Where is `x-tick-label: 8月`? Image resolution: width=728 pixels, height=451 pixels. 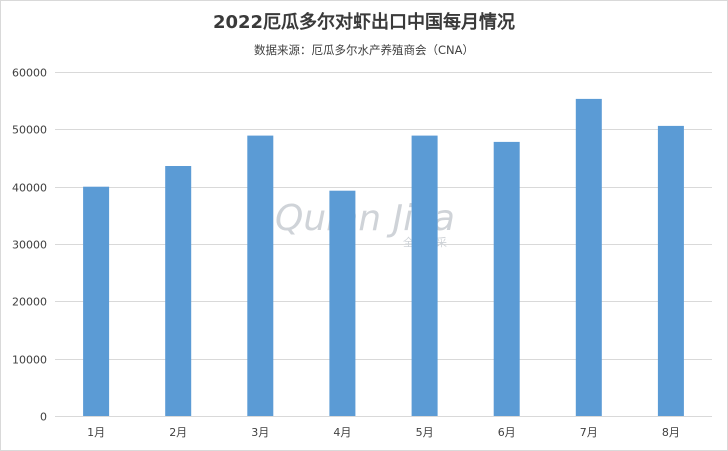
x-tick-label: 8月 is located at coordinates (671, 432).